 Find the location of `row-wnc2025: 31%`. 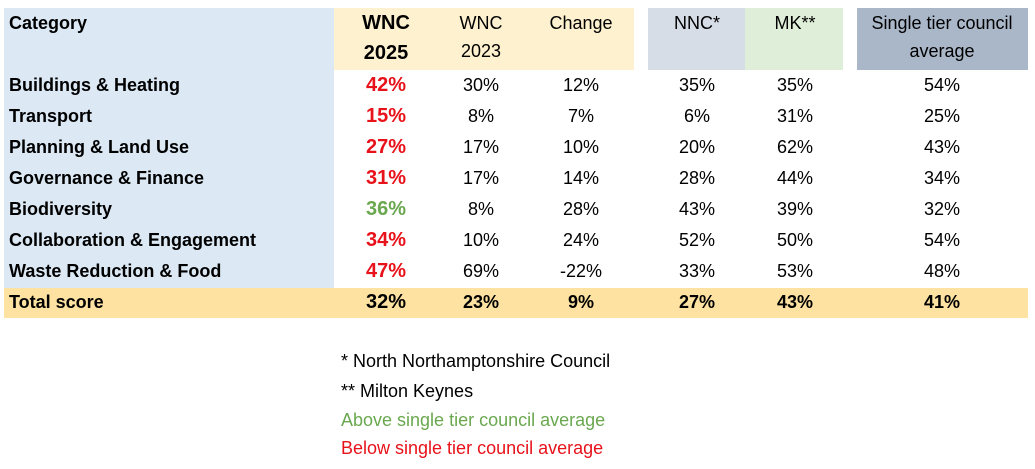

row-wnc2025: 31% is located at coordinates (386, 178).